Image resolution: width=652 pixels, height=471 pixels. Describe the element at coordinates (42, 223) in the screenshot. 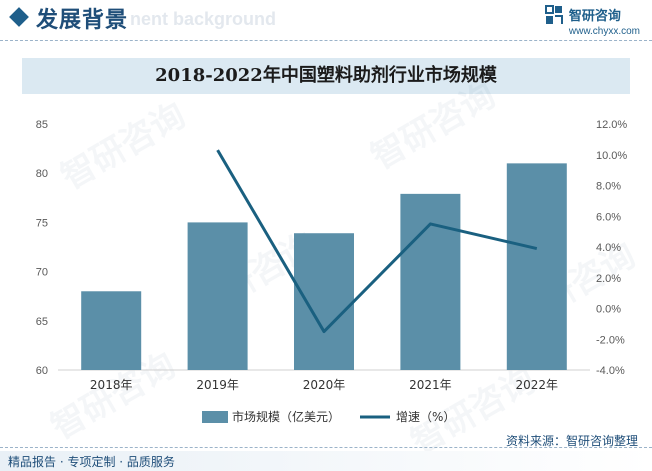

I see `left-axis-tick-label: 75` at that location.